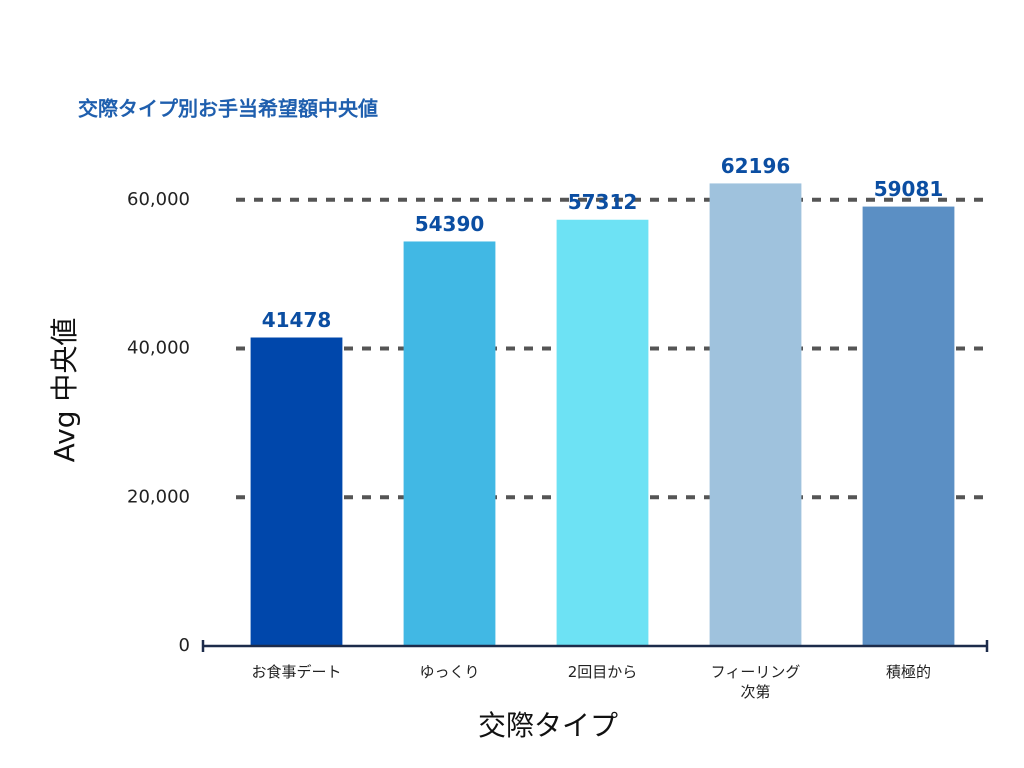 The width and height of the screenshot is (1024, 768). I want to click on x-axis-label: 交際タイプ, so click(548, 725).